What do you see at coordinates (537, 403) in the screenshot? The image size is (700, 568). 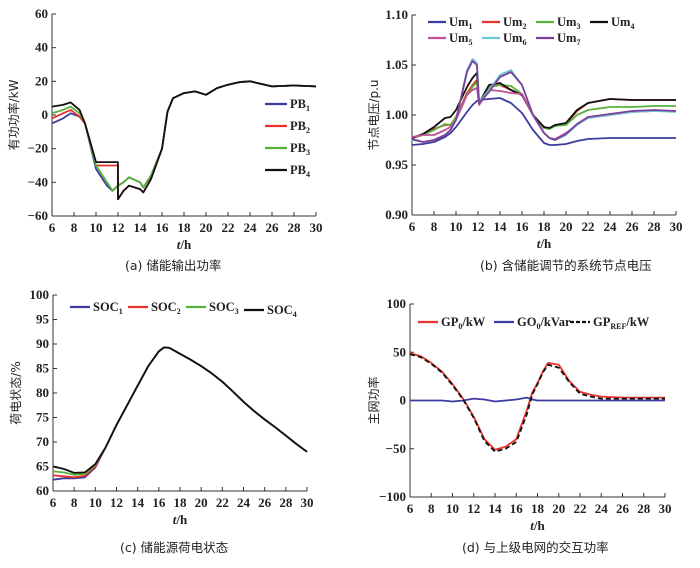 I see `series-line-gpref` at bounding box center [537, 403].